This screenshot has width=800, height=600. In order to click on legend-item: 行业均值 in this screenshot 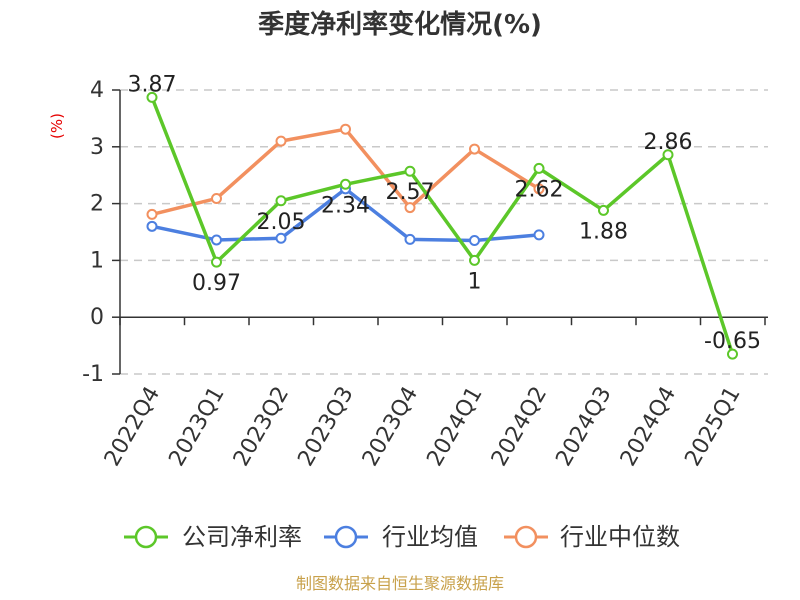, I will do `click(401, 537)`.